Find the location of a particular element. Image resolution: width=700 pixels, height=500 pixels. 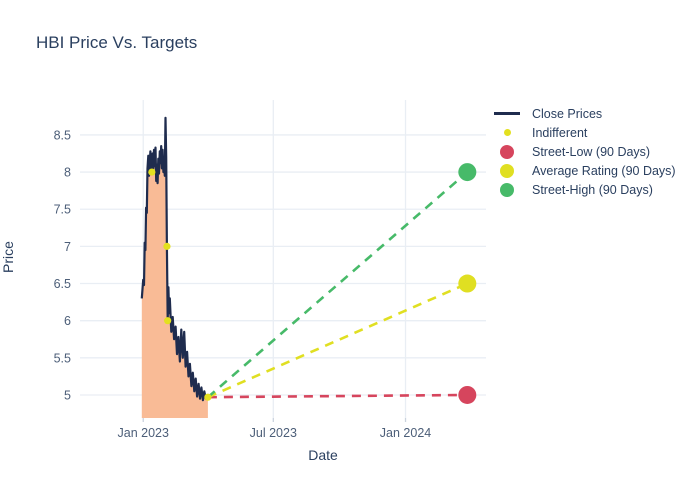

y-tick-label: 5 is located at coordinates (67, 395).